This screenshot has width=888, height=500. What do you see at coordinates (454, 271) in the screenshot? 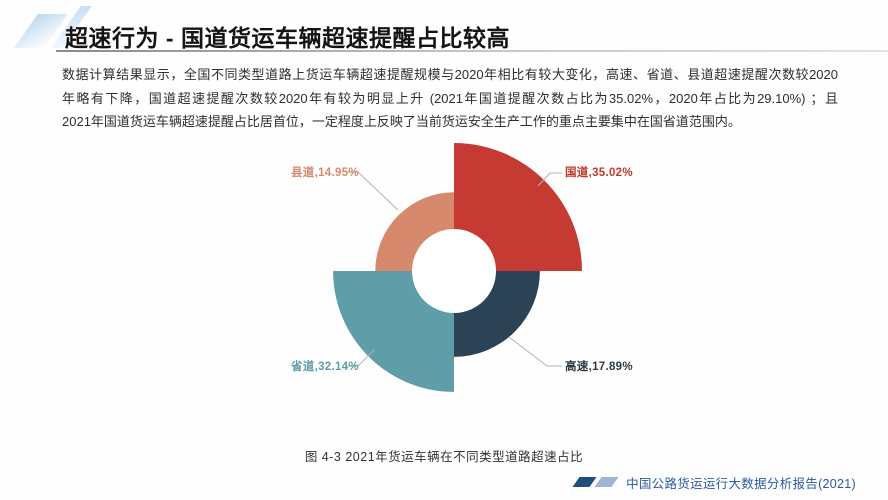
I see `donut-hole` at bounding box center [454, 271].